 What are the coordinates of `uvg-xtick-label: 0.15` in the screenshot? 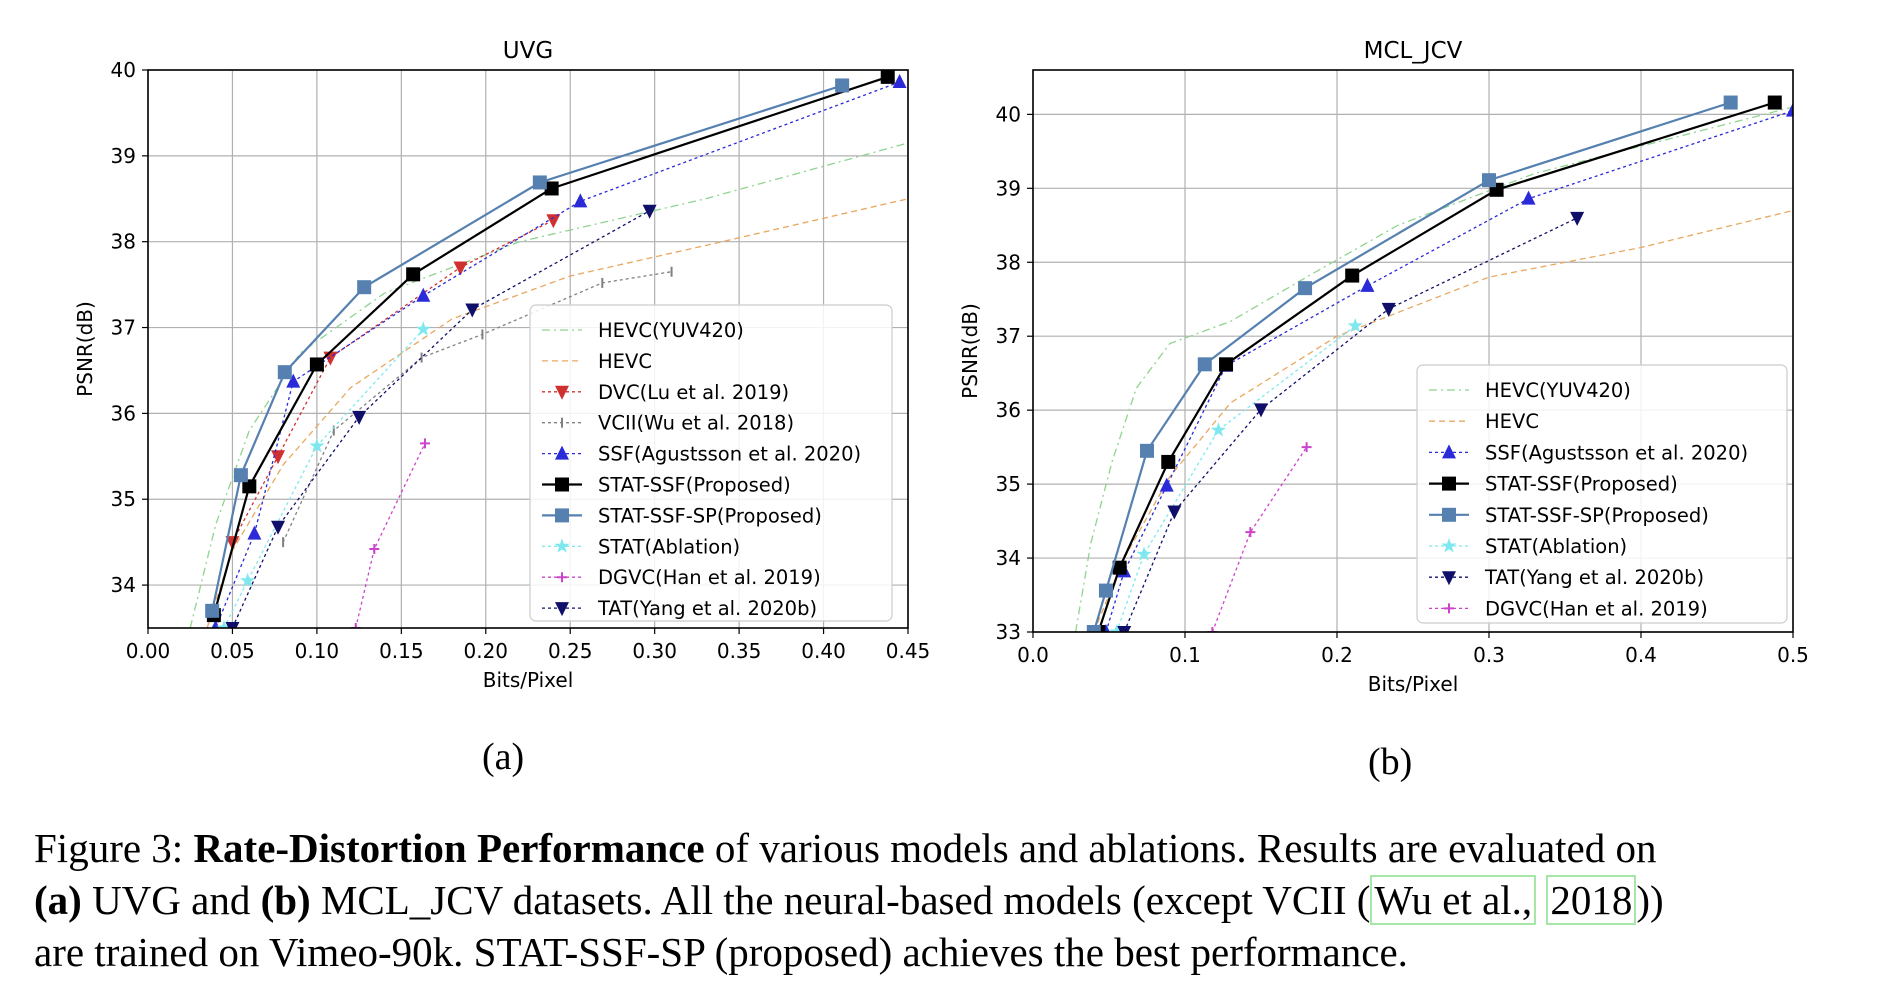 It's located at (401, 651).